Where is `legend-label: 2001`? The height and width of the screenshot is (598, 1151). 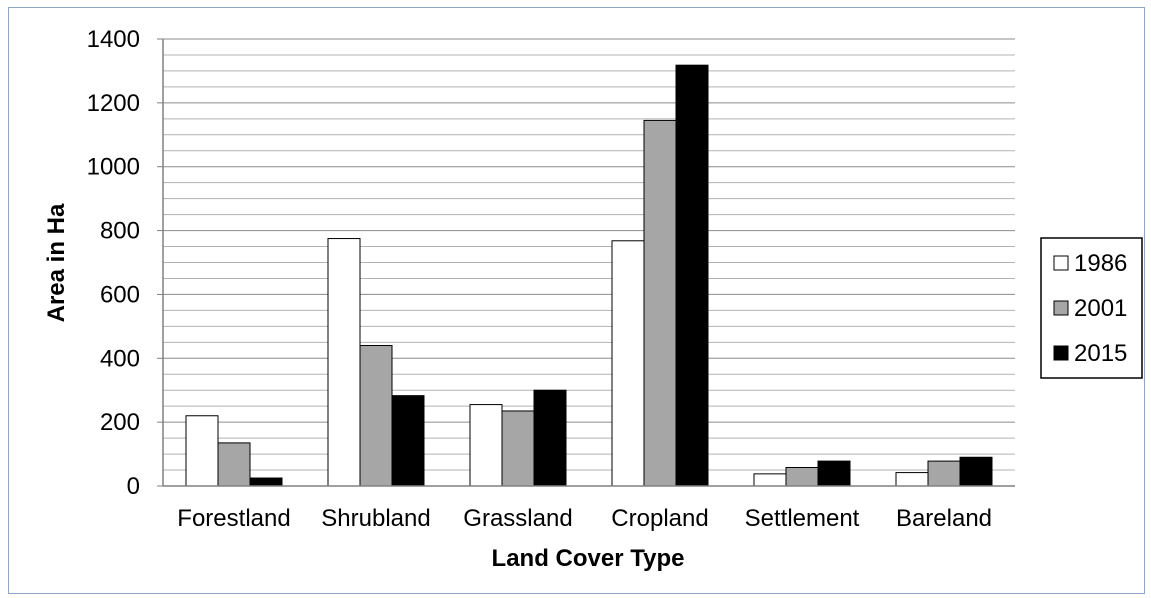
legend-label: 2001 is located at coordinates (1100, 308).